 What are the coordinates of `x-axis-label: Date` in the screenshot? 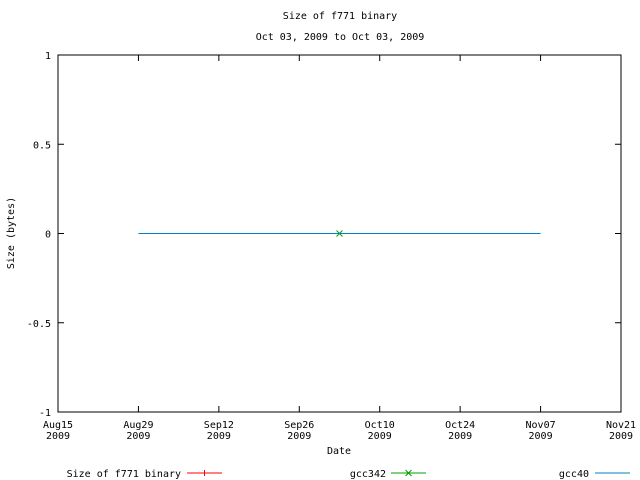 It's located at (339, 451).